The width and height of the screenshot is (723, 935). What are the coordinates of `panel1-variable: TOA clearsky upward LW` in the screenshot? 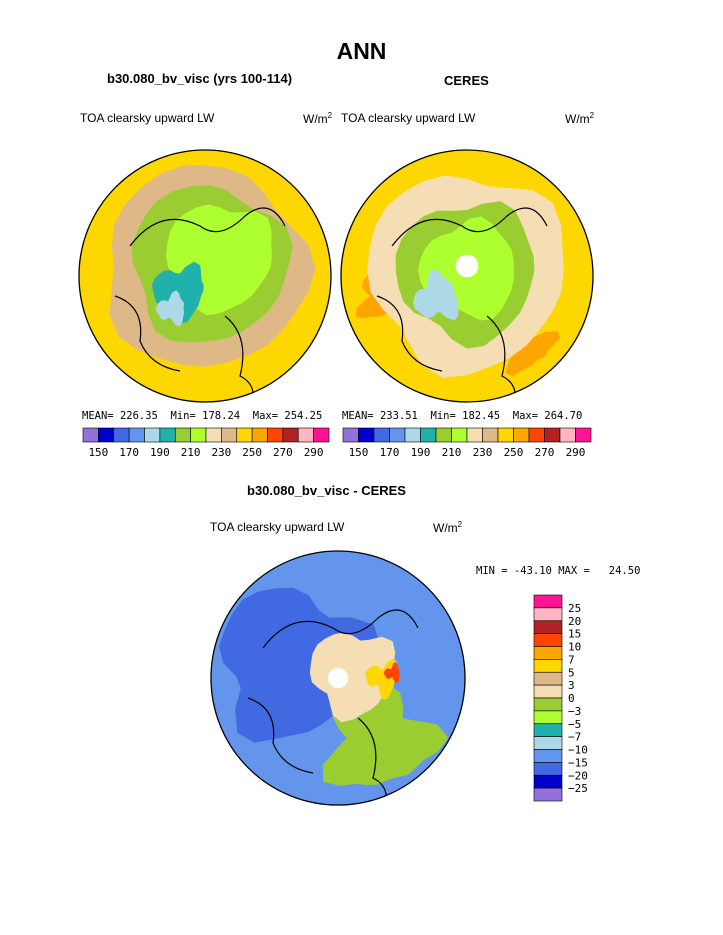 It's located at (147, 118).